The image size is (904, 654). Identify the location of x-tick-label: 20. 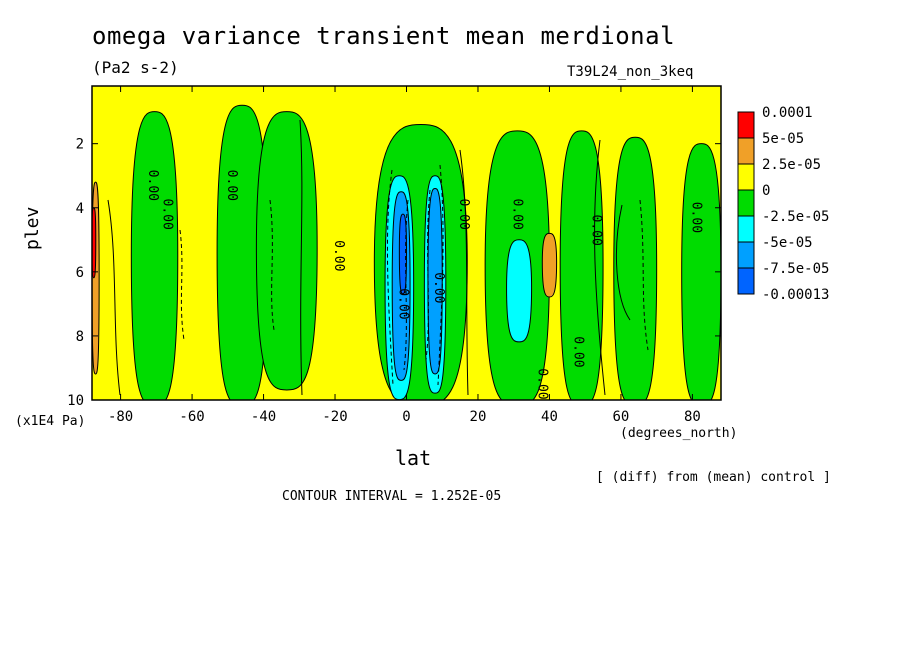
(478, 417).